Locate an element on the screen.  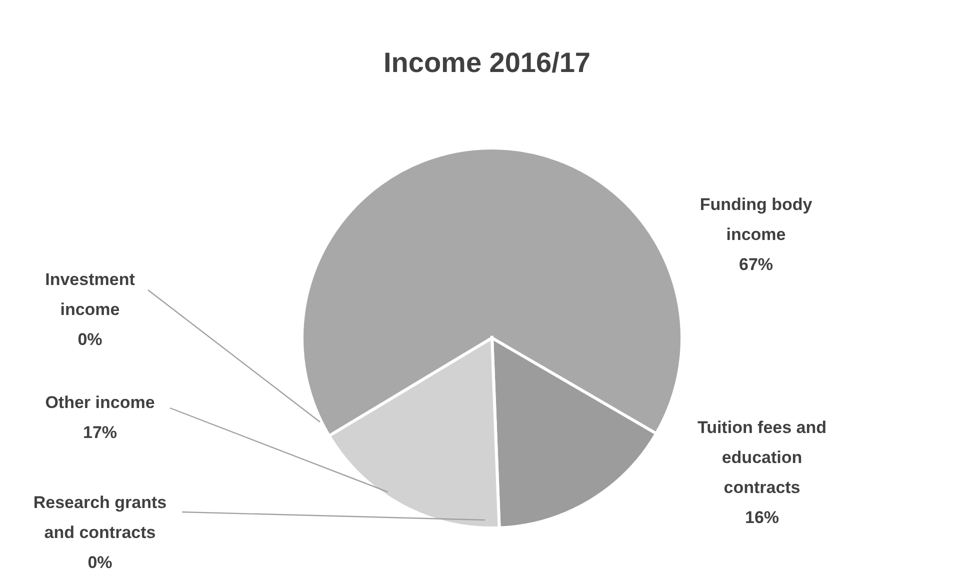
data-label: 17% is located at coordinates (100, 432).